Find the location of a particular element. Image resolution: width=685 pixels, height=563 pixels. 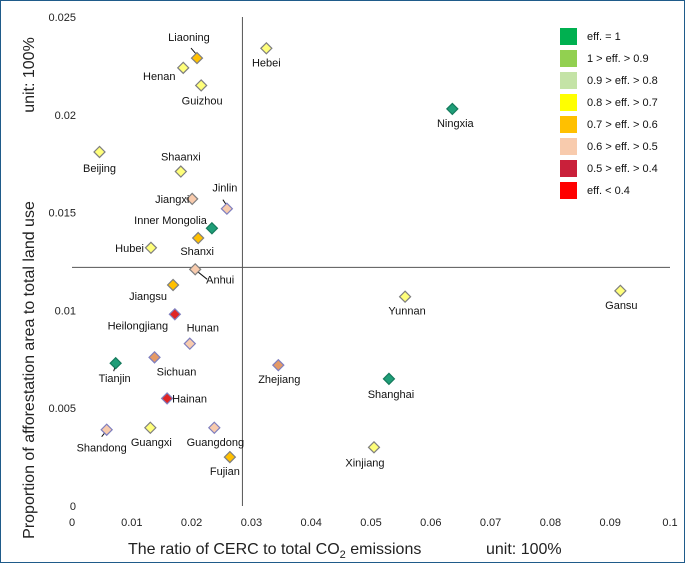

legend-label: eff. < 0.4 is located at coordinates (608, 191).